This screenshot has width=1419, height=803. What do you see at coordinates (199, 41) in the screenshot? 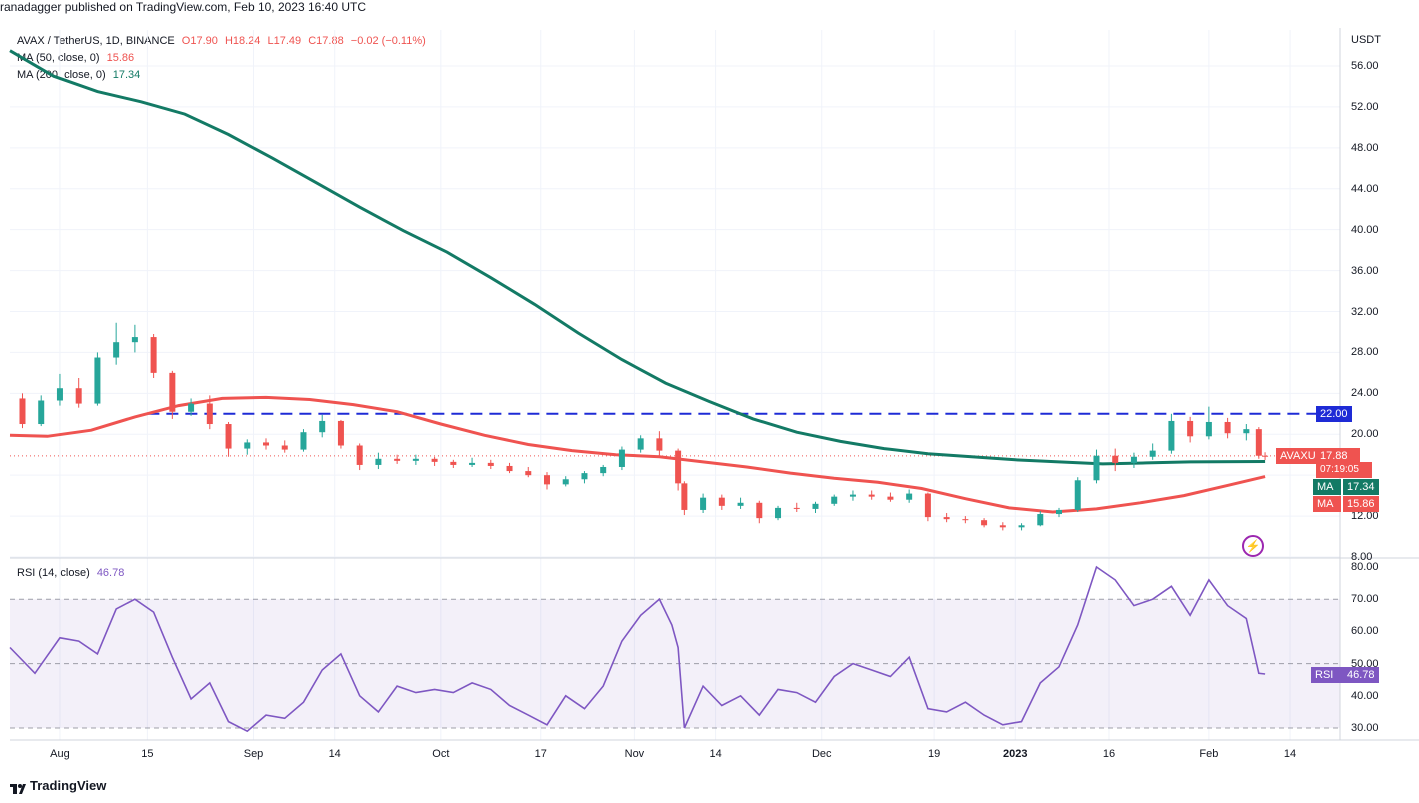
I see `ohlc-open: O17.90` at bounding box center [199, 41].